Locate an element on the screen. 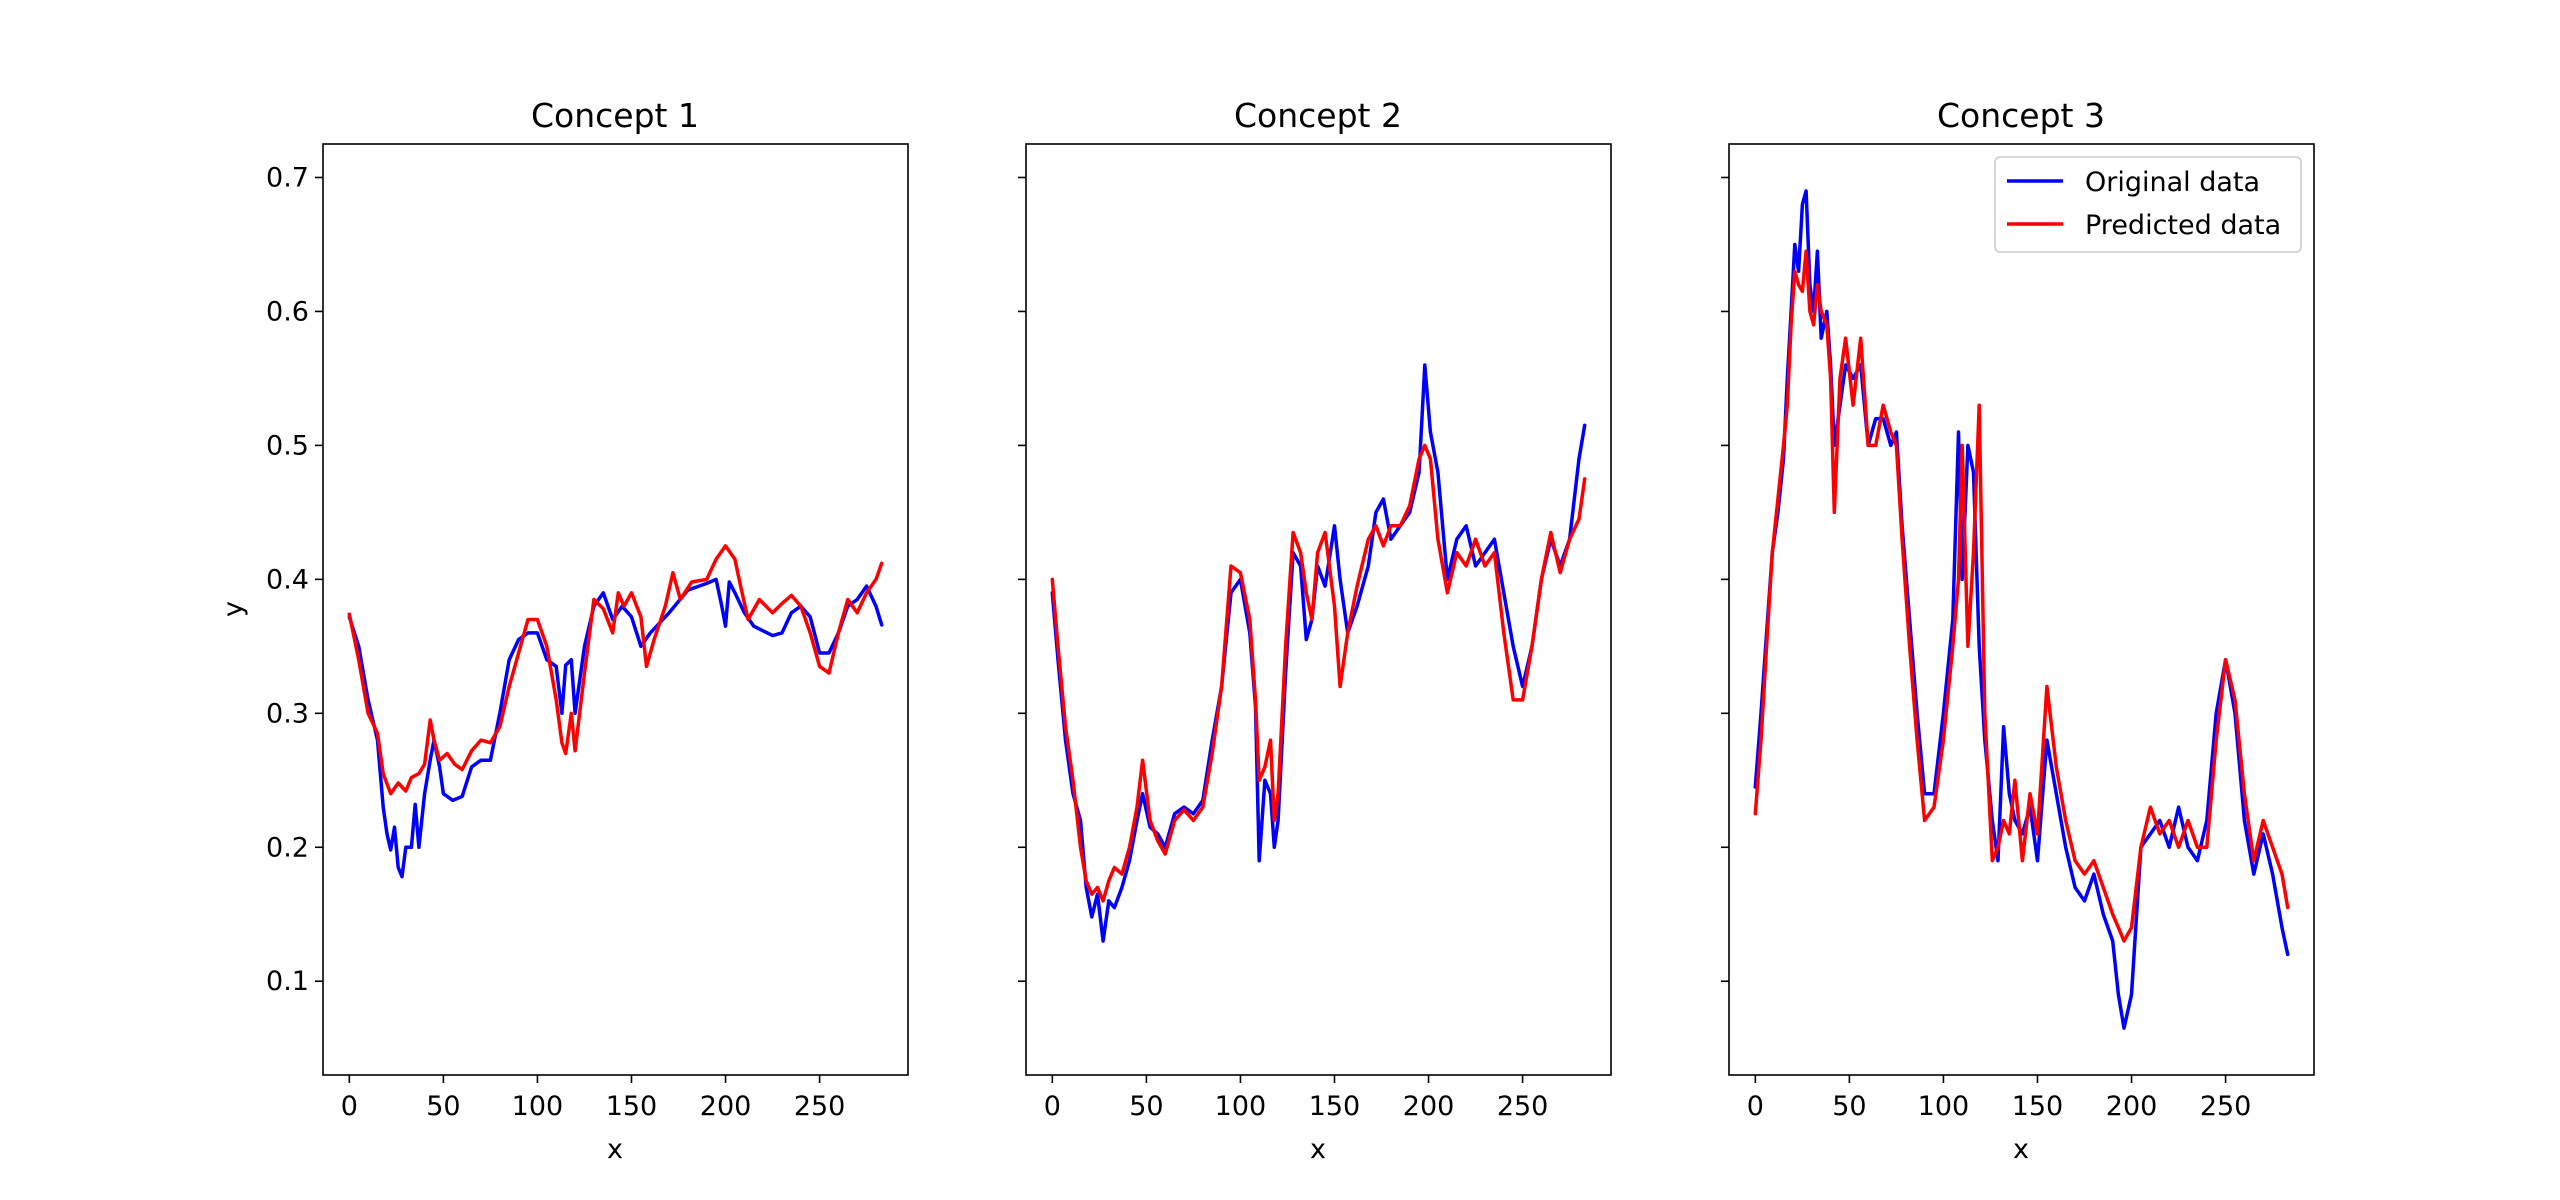 Image resolution: width=2560 pixels, height=1200 pixels. legend: Original data Predicted data is located at coordinates (2148, 204).